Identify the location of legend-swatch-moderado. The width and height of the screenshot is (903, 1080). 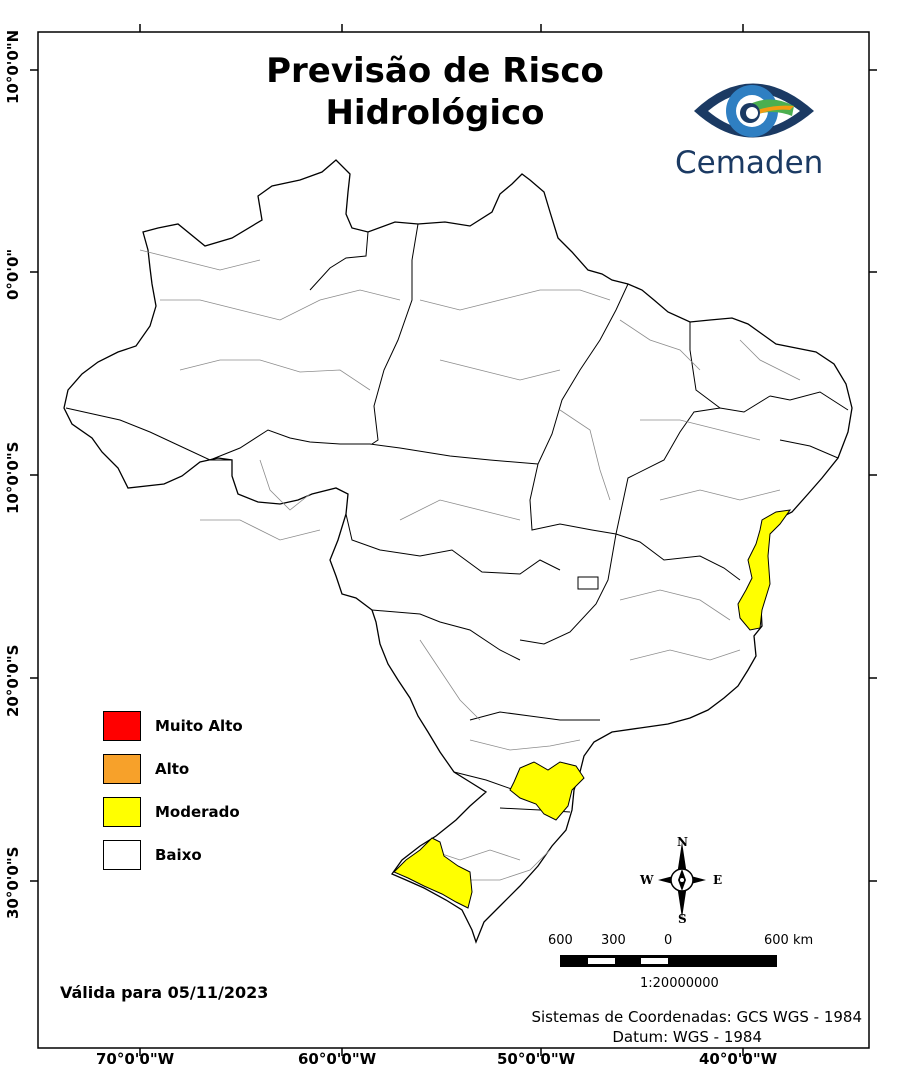
(122, 812).